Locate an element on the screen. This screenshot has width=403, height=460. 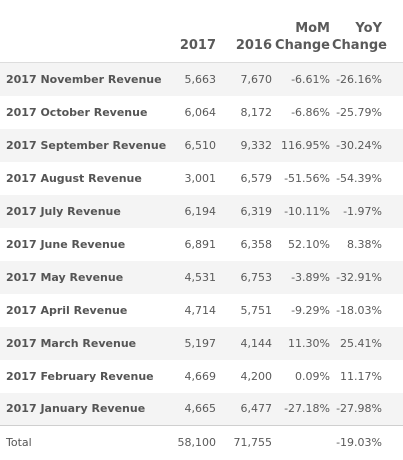
row-2017-value: 4,714 is located at coordinates (200, 310).